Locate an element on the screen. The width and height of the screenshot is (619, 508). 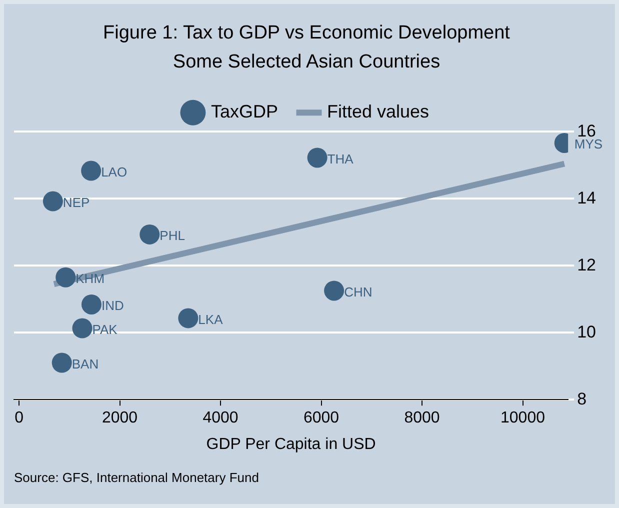
data-label: KHM is located at coordinates (90, 278).